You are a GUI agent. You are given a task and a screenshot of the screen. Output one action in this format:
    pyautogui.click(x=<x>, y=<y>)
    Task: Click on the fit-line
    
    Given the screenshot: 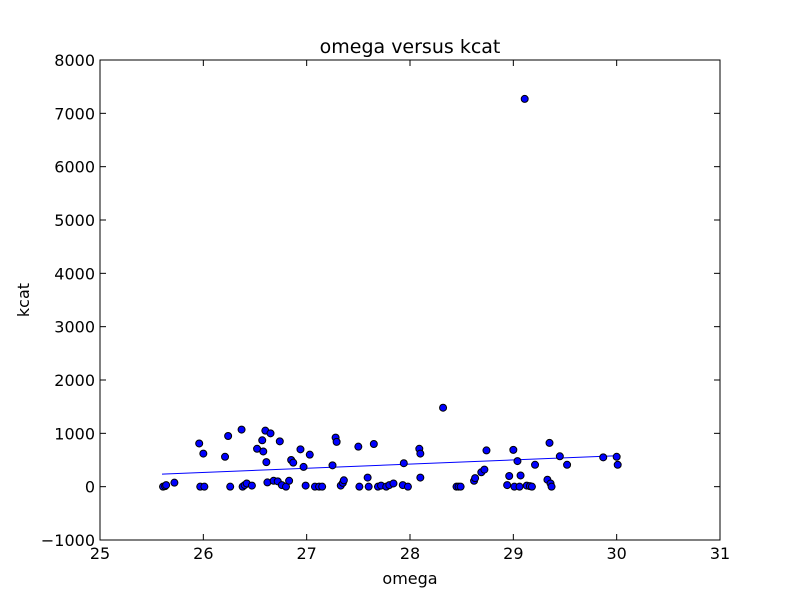 What is the action you would take?
    pyautogui.click(x=389, y=465)
    